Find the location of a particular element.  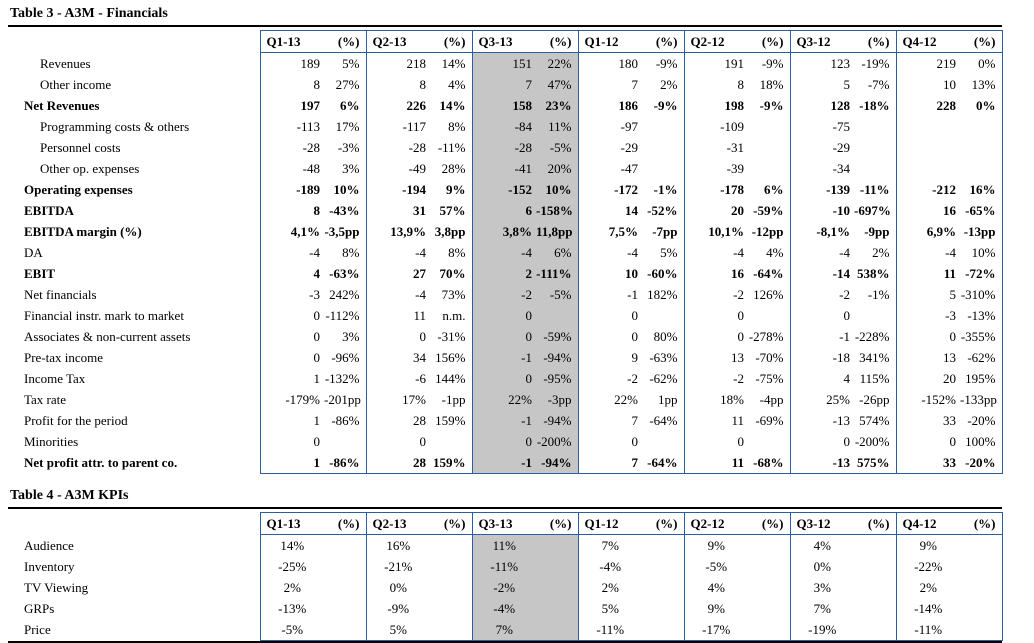

data-cell: -62% is located at coordinates (663, 378).